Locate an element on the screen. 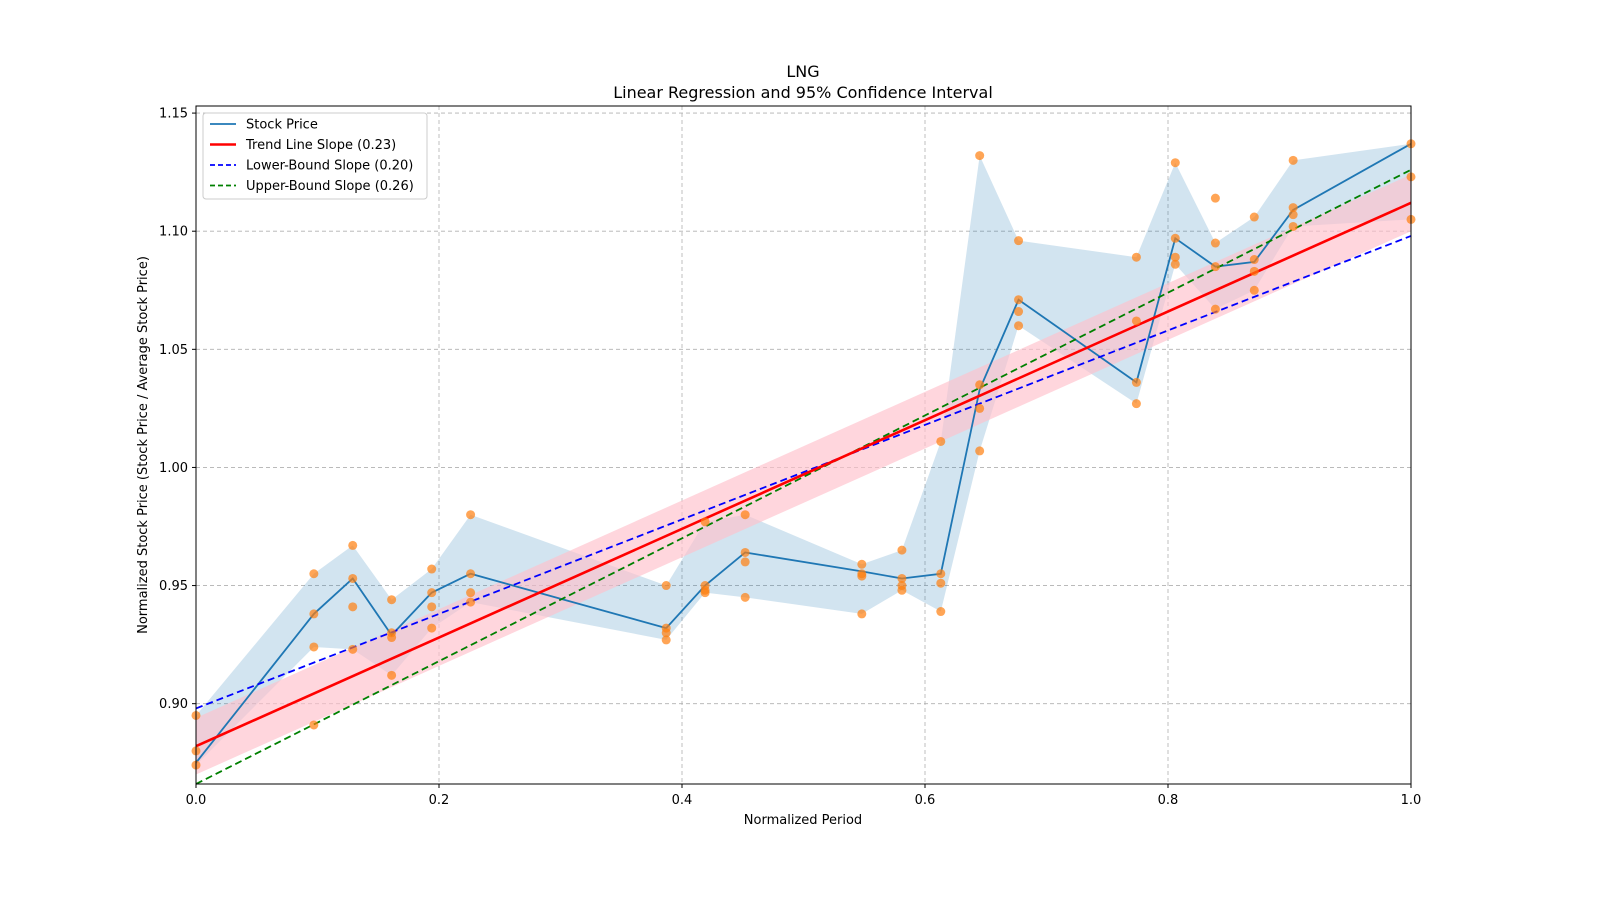 The width and height of the screenshot is (1600, 900). y-tick-label: 1.15 is located at coordinates (173, 114).